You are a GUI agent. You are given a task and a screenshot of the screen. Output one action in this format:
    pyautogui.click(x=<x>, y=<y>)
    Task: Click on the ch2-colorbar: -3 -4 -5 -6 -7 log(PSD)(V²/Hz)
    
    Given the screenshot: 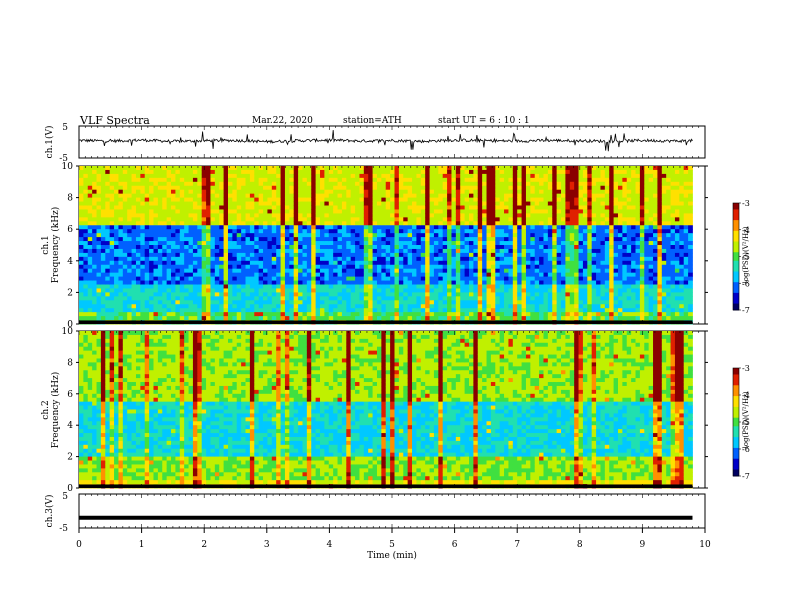 What is the action you would take?
    pyautogui.click(x=741, y=422)
    